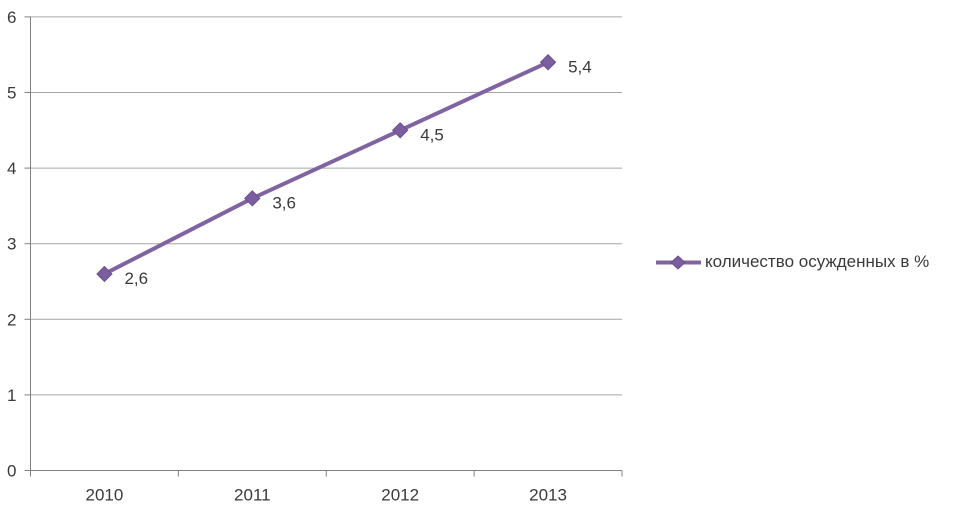  Describe the element at coordinates (817, 261) in the screenshot. I see `legend-label: количество осужденных в %` at that location.